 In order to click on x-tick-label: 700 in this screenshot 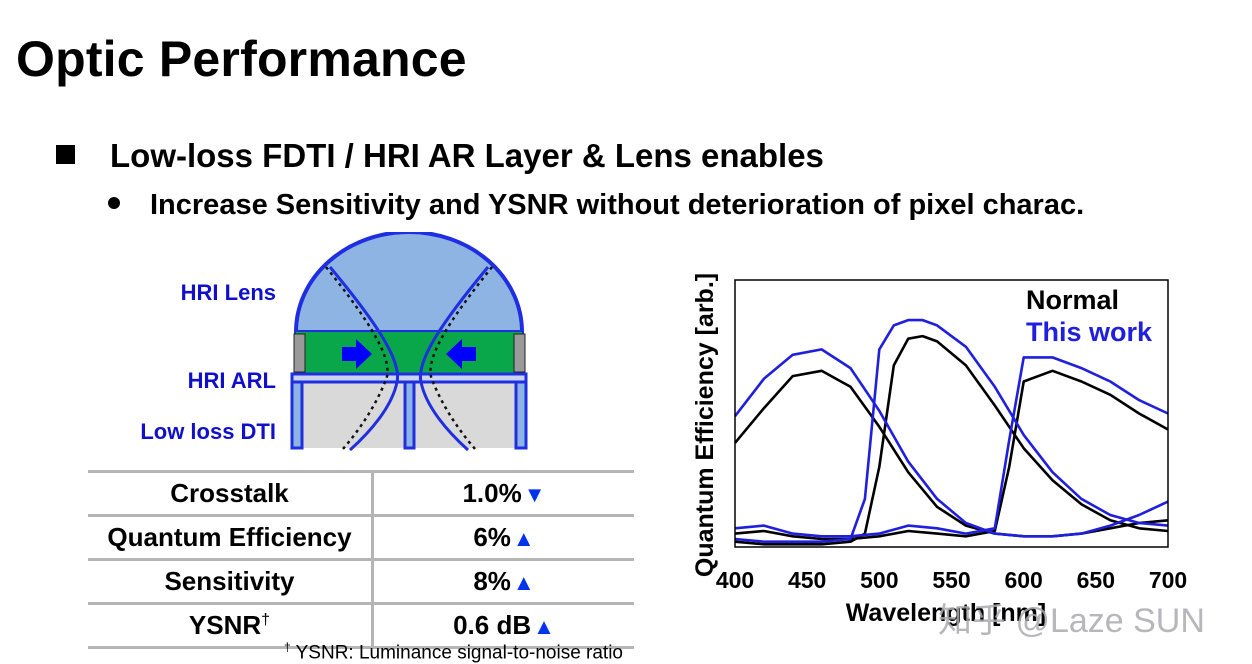, I will do `click(1168, 580)`.